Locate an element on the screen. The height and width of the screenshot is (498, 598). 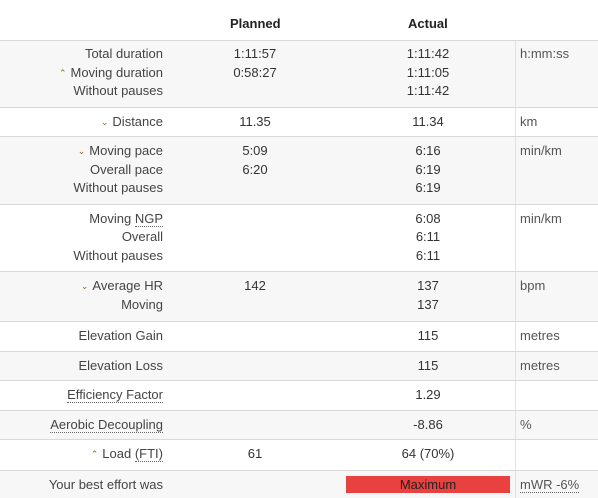
moving-duration-toggle: ⌃ Moving duration is located at coordinates (111, 74).